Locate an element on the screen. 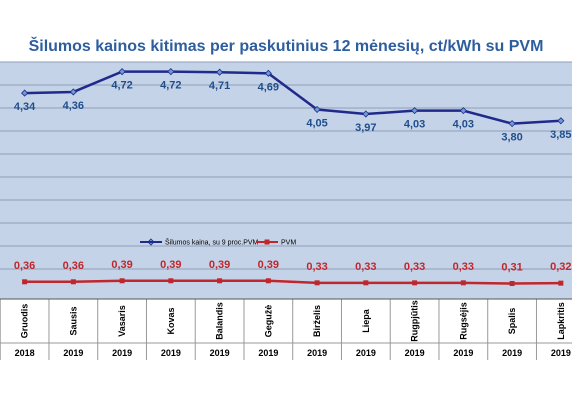  category-gridlines is located at coordinates (268, 329).